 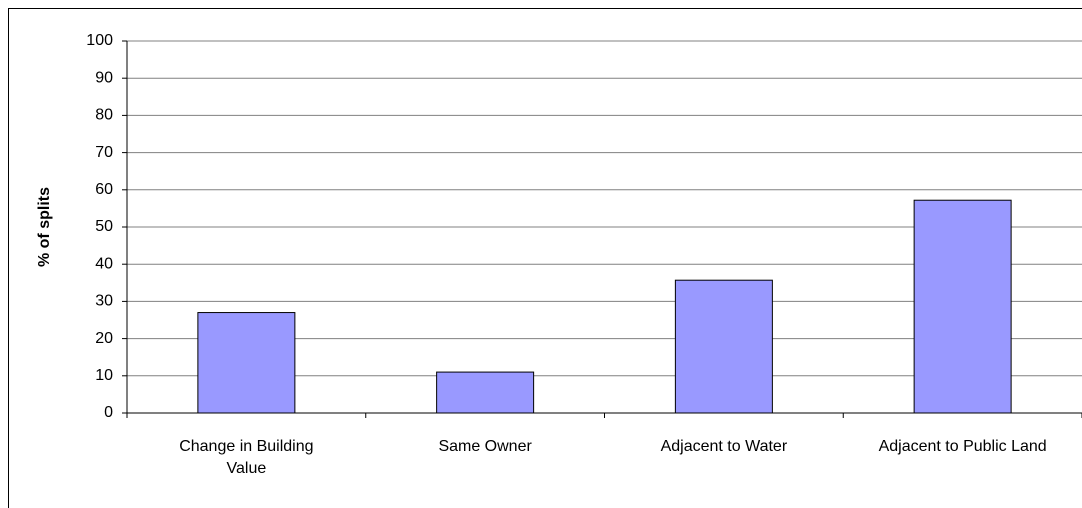 What do you see at coordinates (962, 446) in the screenshot?
I see `x-tick-label: Adjacent to Public Land` at bounding box center [962, 446].